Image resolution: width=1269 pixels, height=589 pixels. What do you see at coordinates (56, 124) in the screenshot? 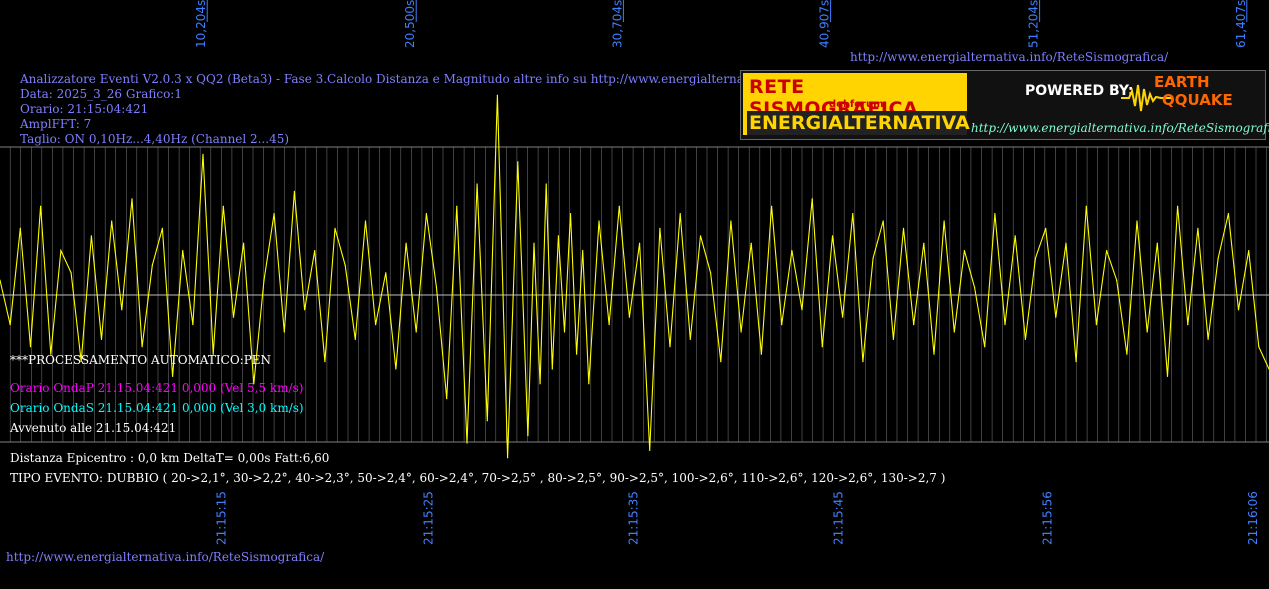
I see `header-amplfft: AmplFFT: 7` at bounding box center [56, 124].